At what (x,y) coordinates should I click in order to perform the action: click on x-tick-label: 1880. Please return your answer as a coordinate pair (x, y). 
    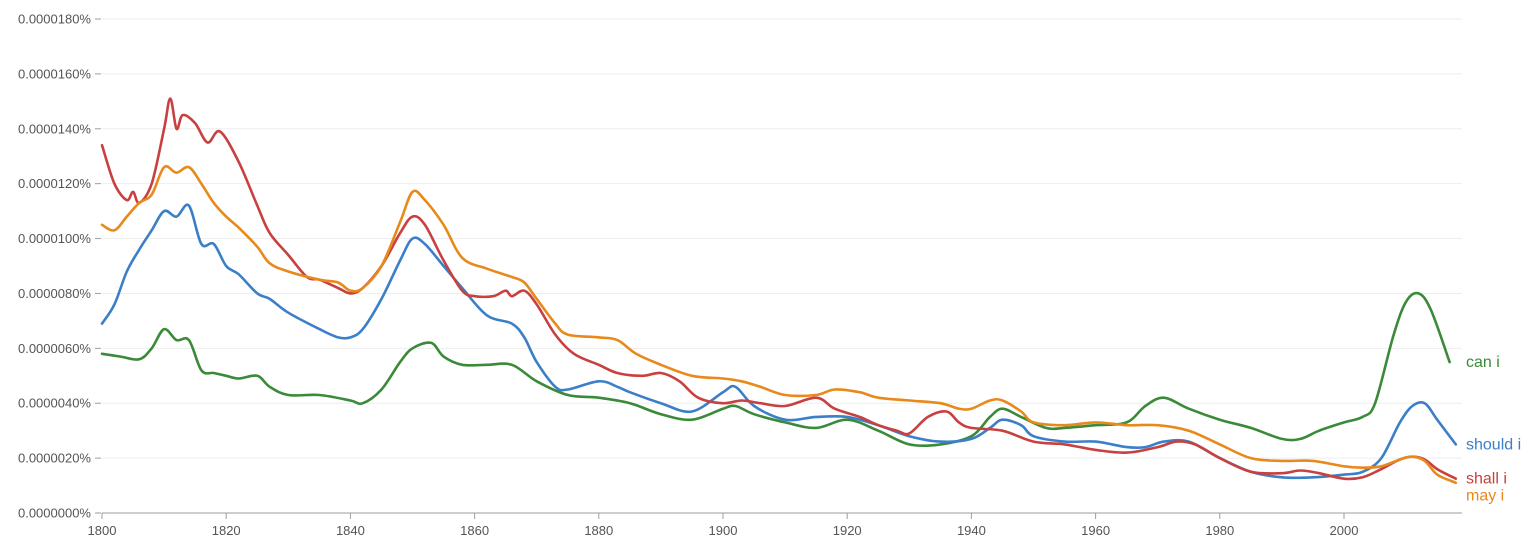
    Looking at the image, I should click on (598, 530).